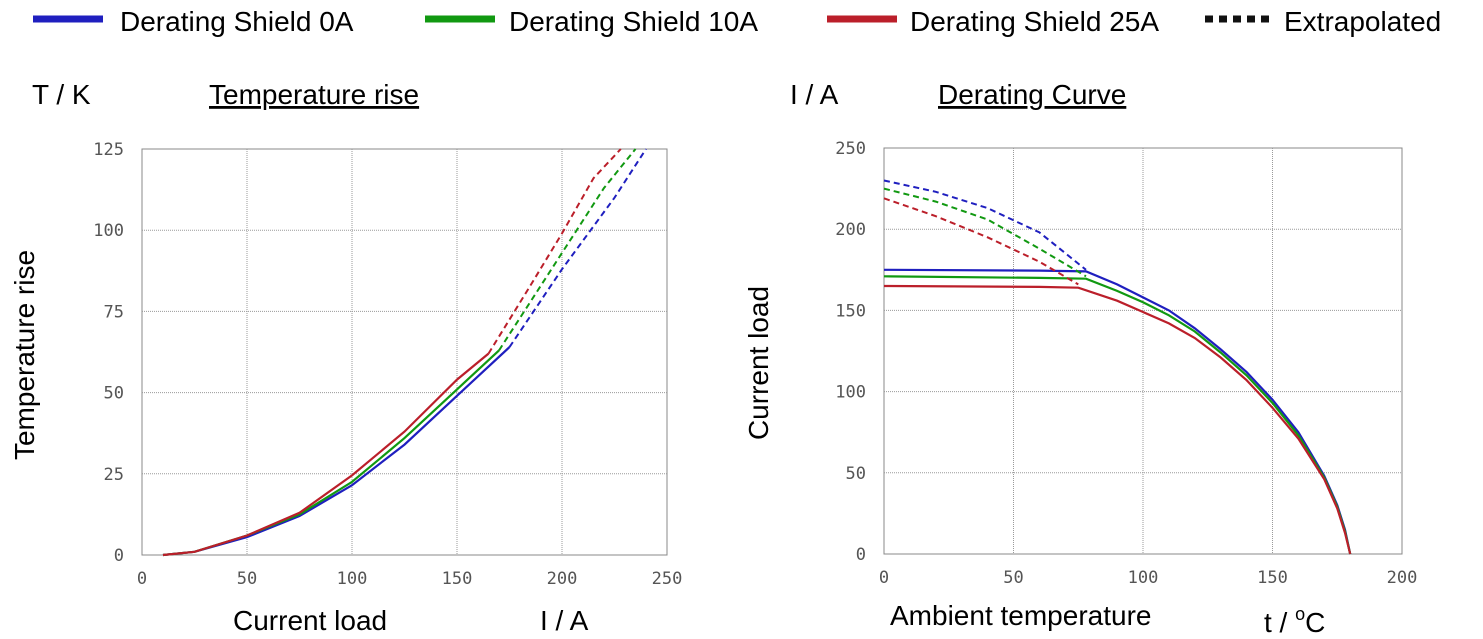  What do you see at coordinates (114, 475) in the screenshot?
I see `y-tick-label: 25` at bounding box center [114, 475].